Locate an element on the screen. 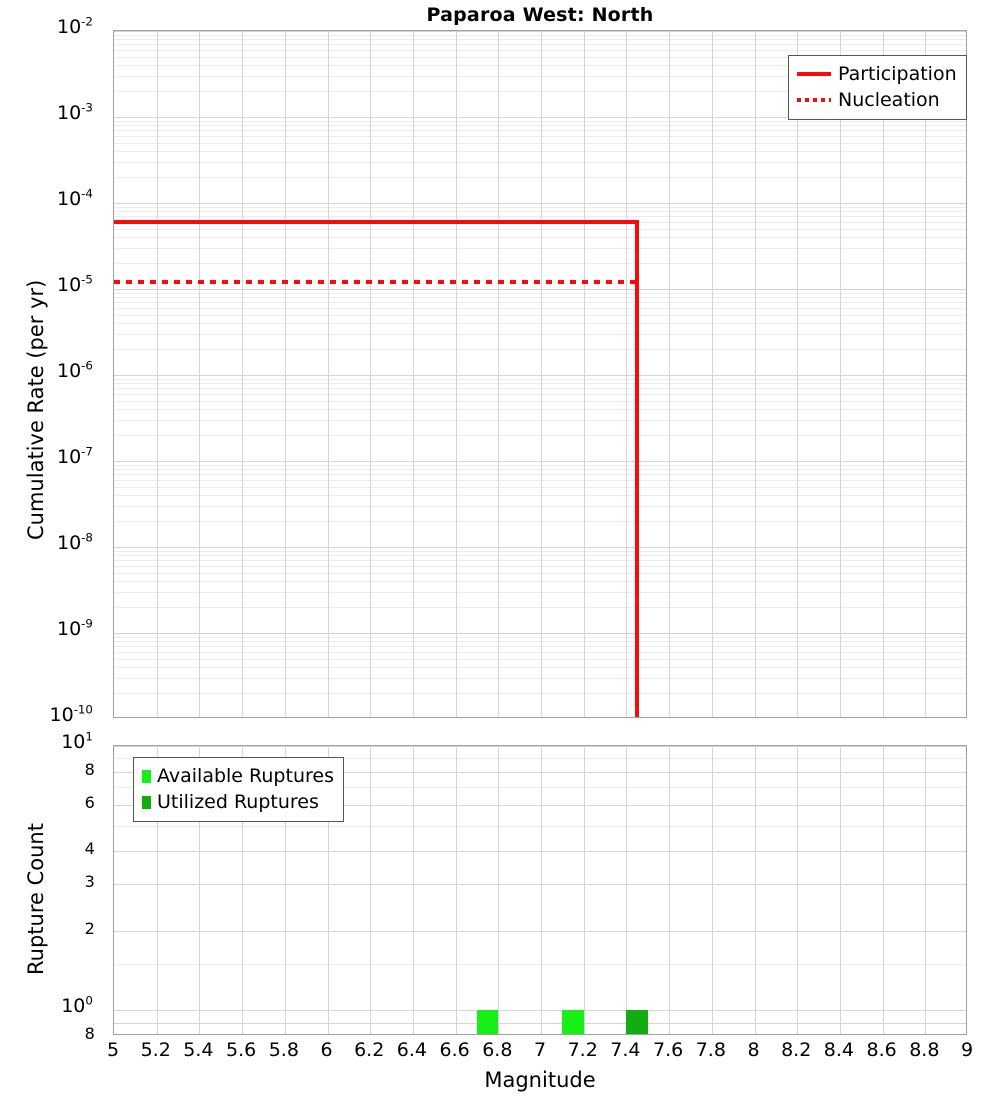  solid-line-icon is located at coordinates (814, 74).